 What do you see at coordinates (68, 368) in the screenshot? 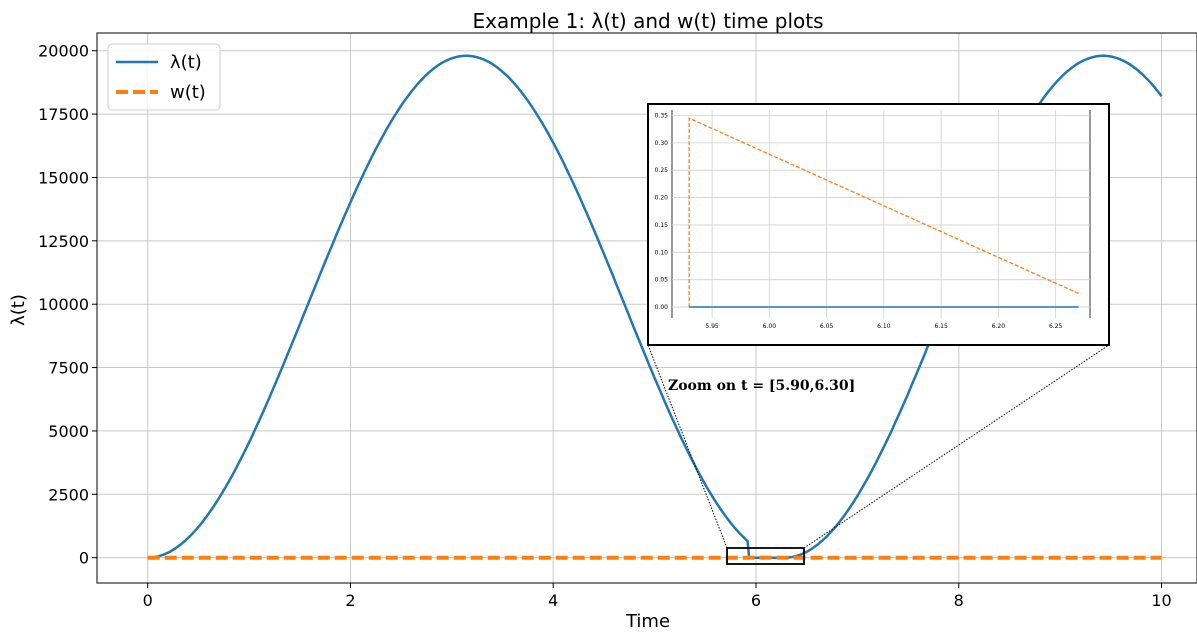
I see `y-tick-label: 7500` at bounding box center [68, 368].